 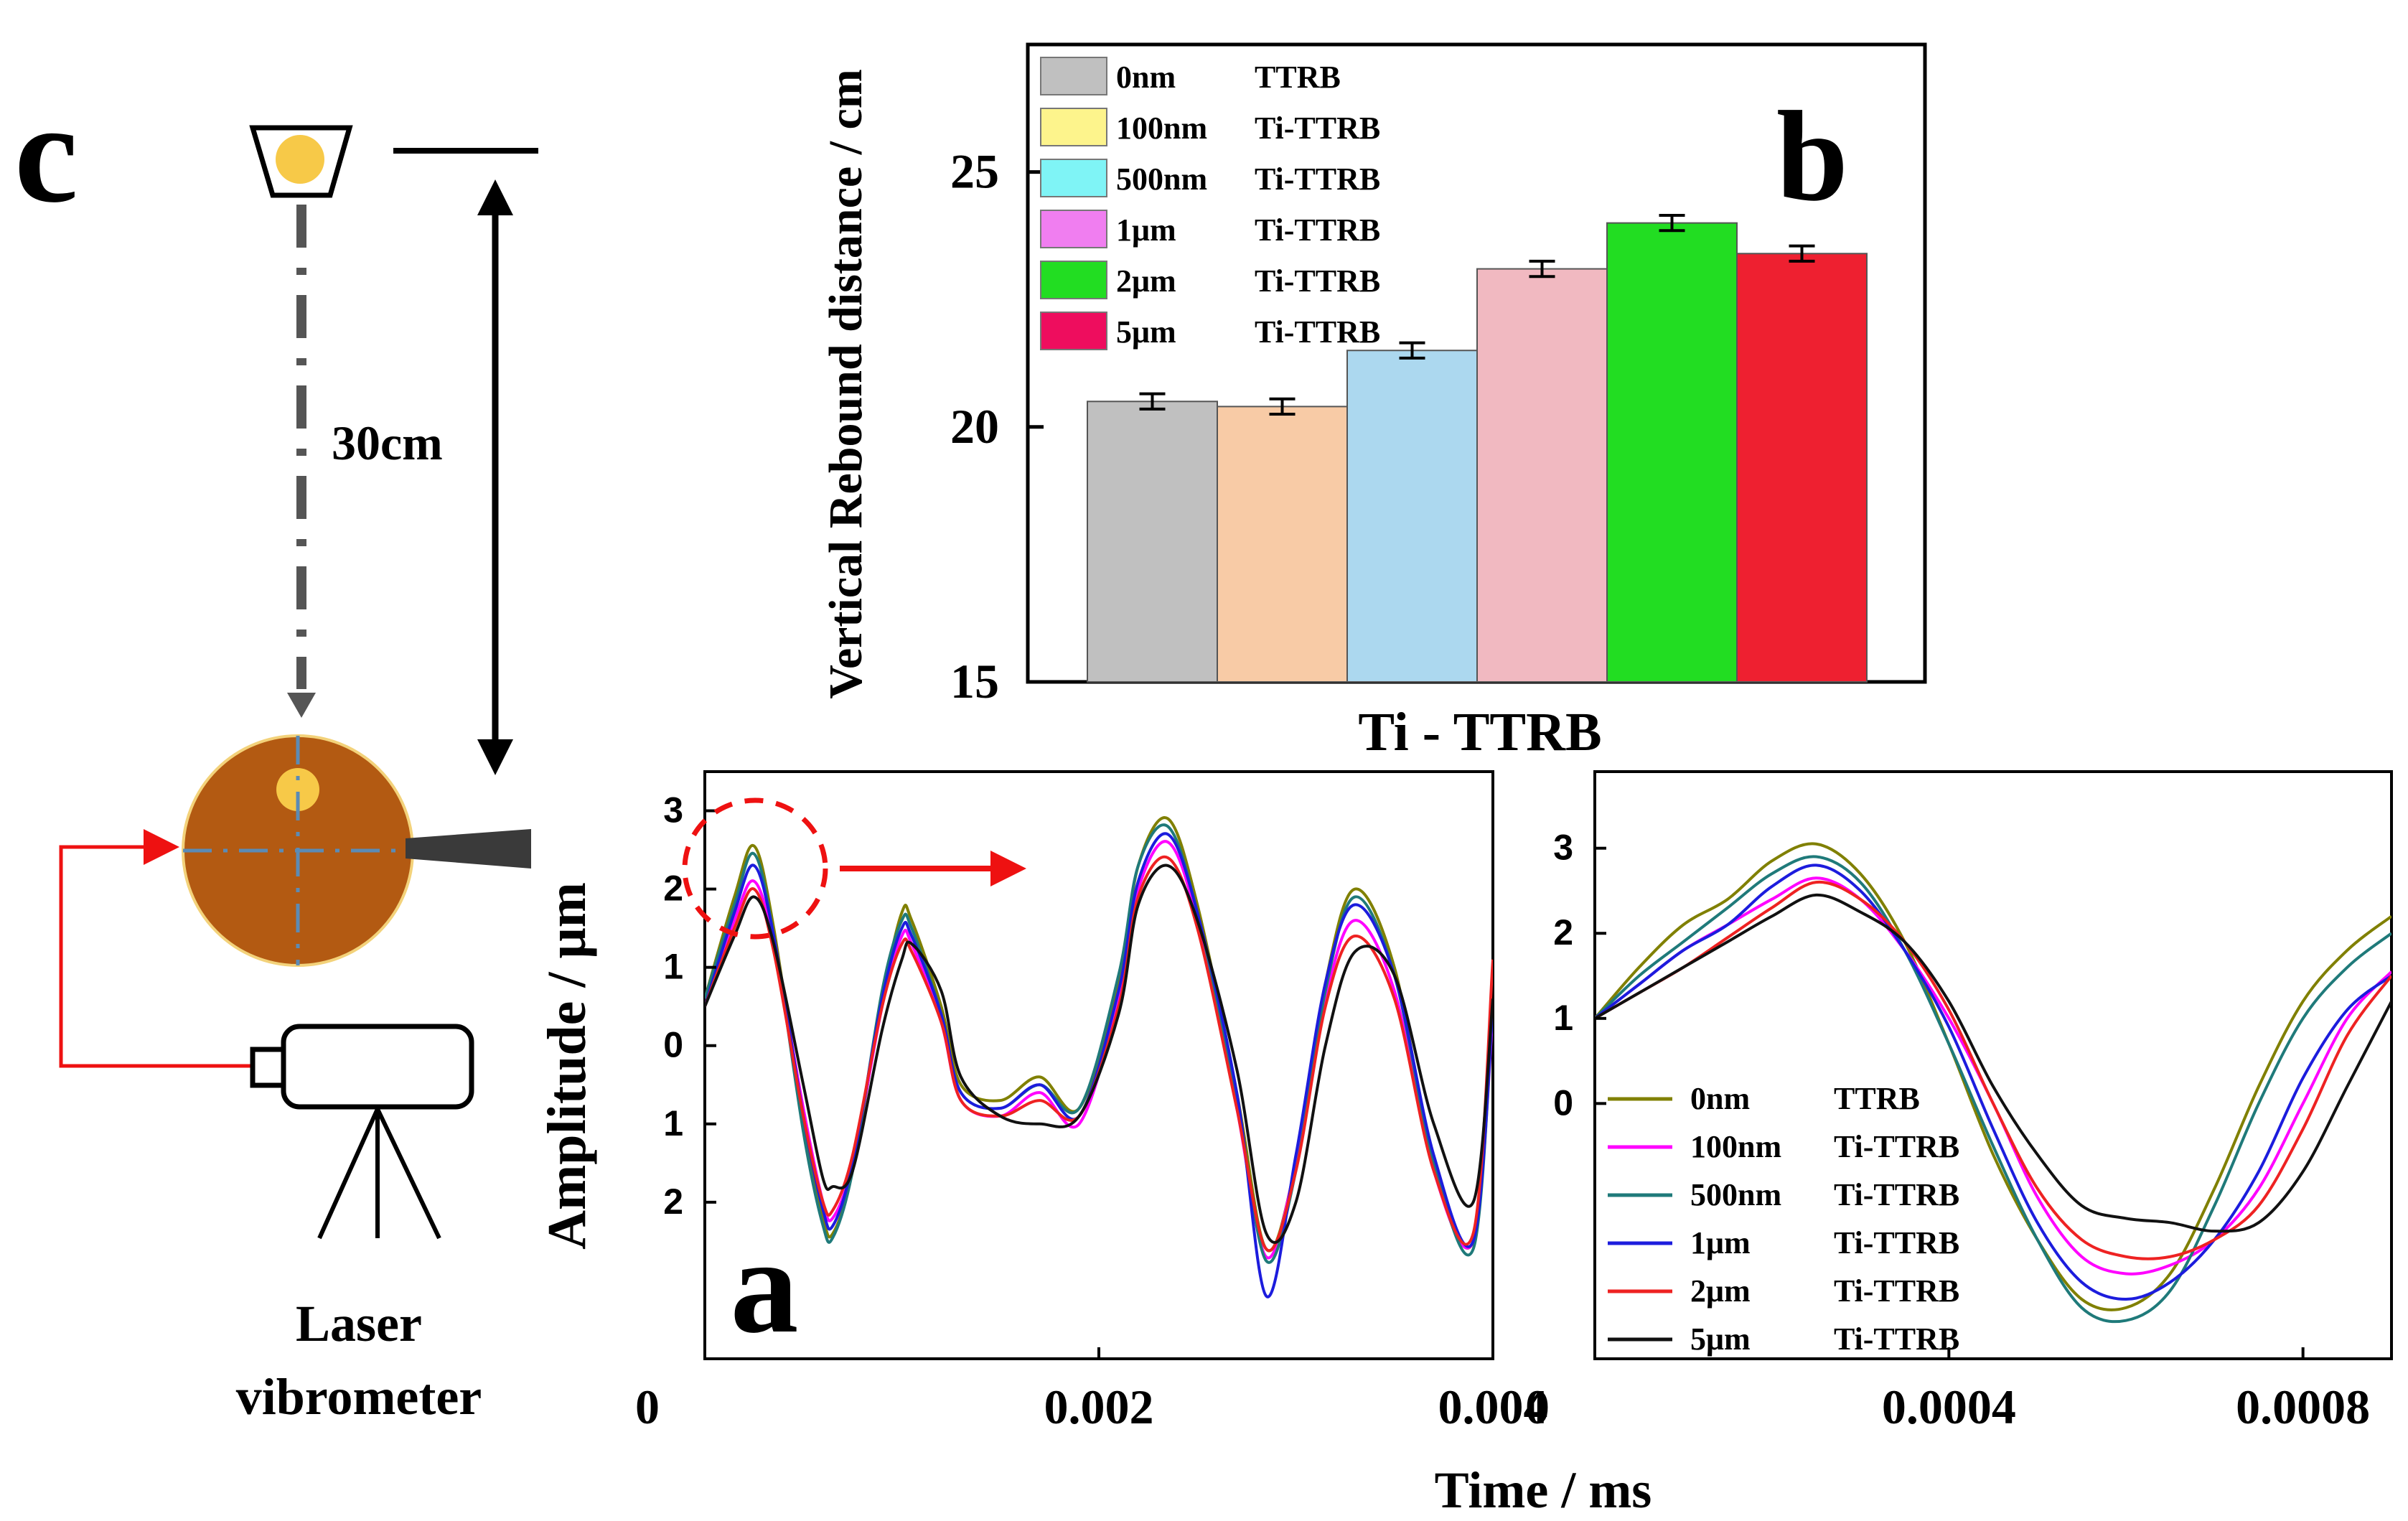 I want to click on zoom-chart-lines, so click(x=1993, y=1083).